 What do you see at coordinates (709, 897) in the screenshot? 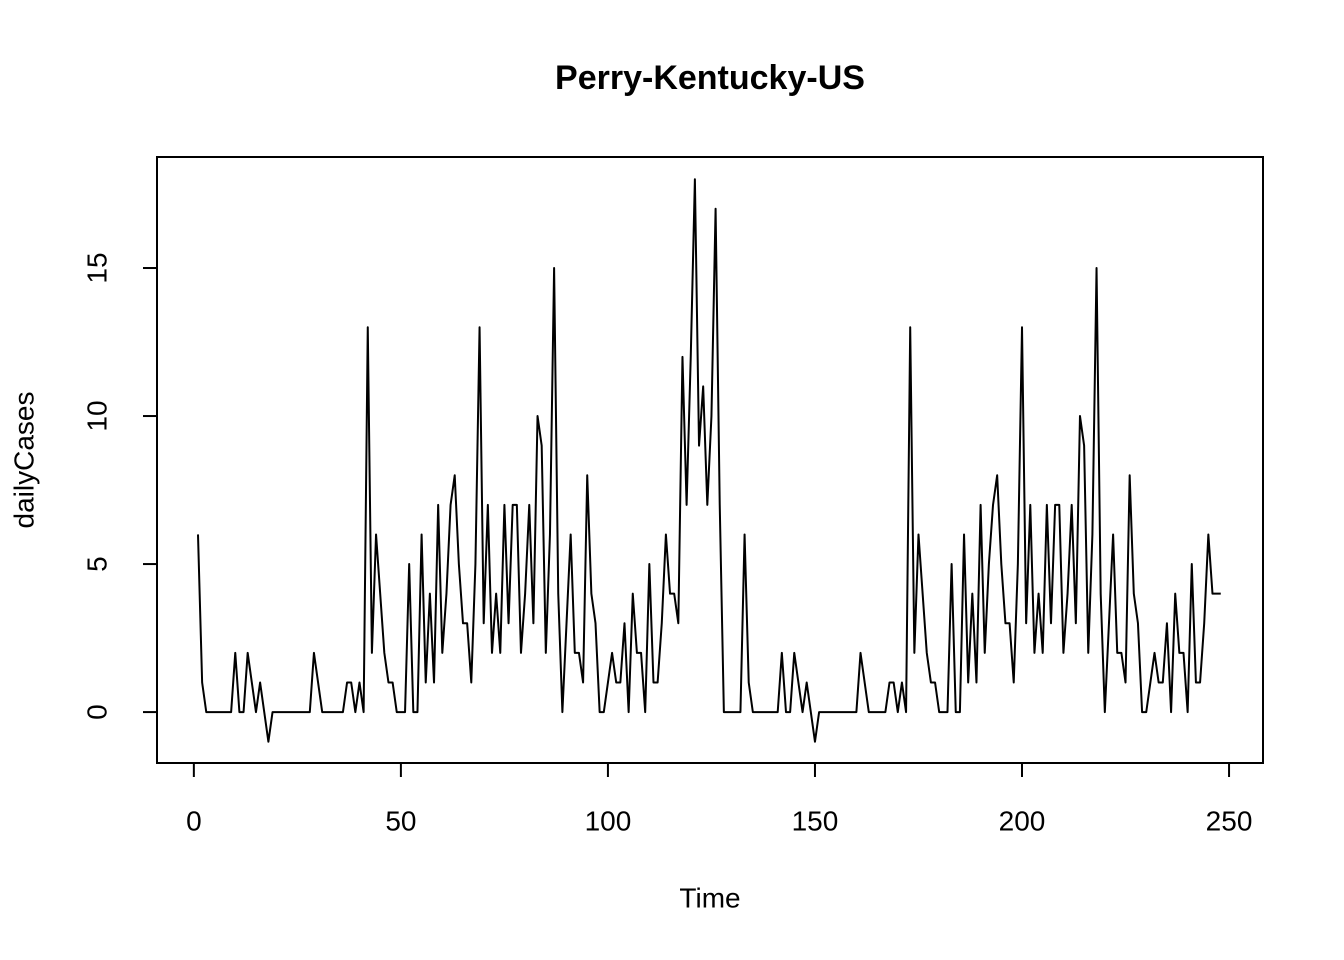
I see `x-axis-label: Time` at bounding box center [709, 897].